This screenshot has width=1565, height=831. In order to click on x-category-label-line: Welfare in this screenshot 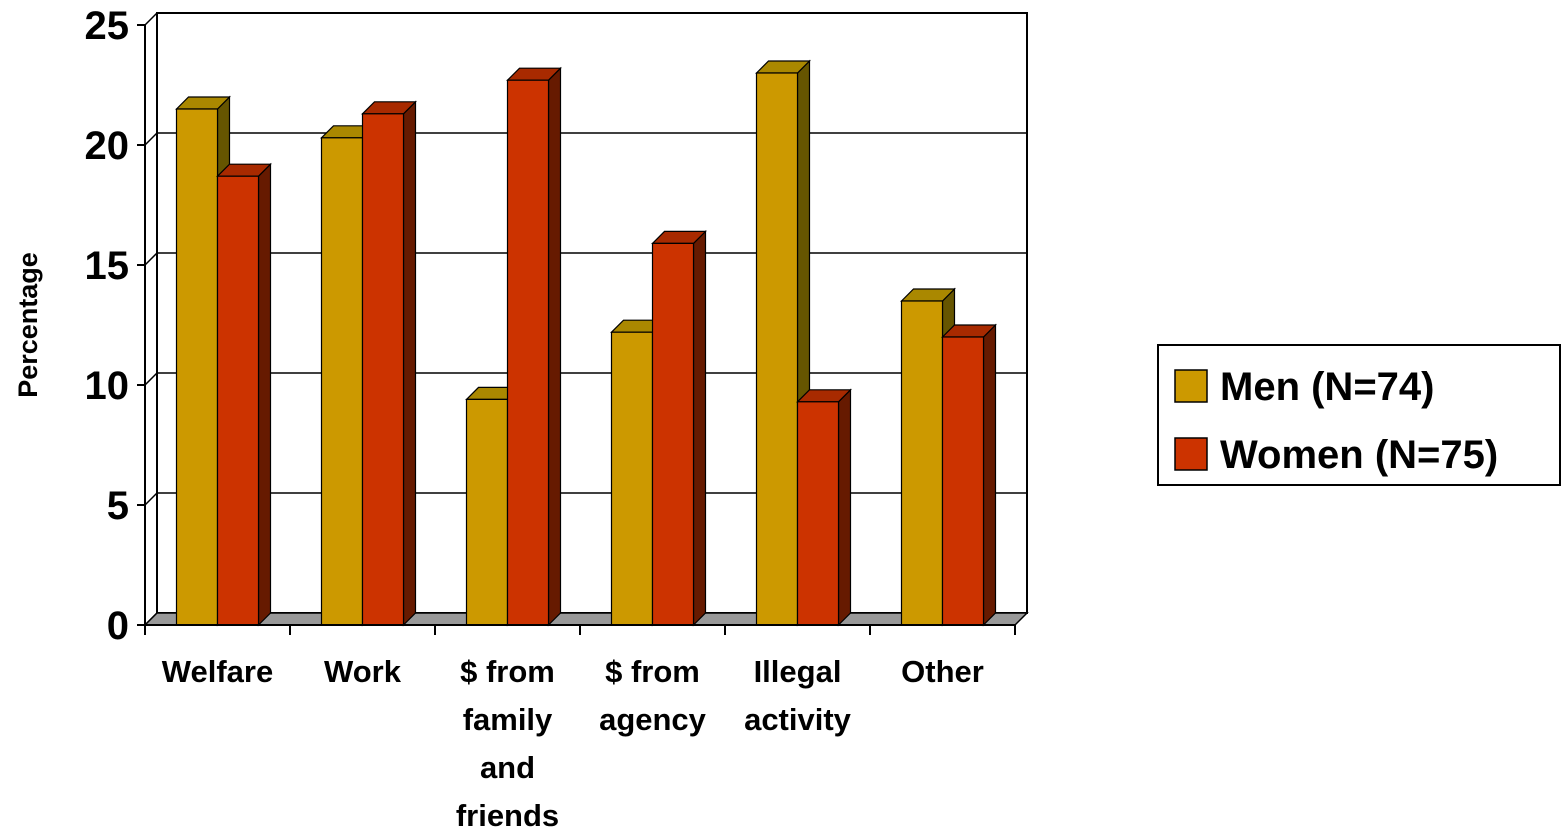, I will do `click(217, 671)`.